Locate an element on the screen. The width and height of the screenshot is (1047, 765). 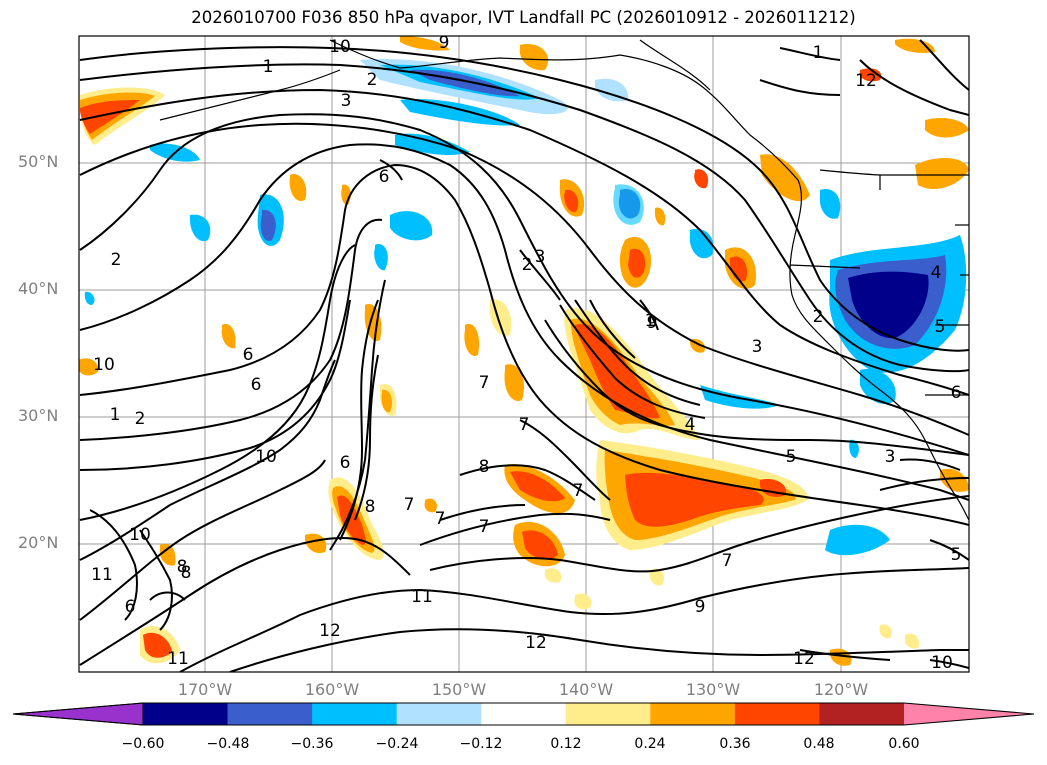
lon-label: 170°W is located at coordinates (205, 689).